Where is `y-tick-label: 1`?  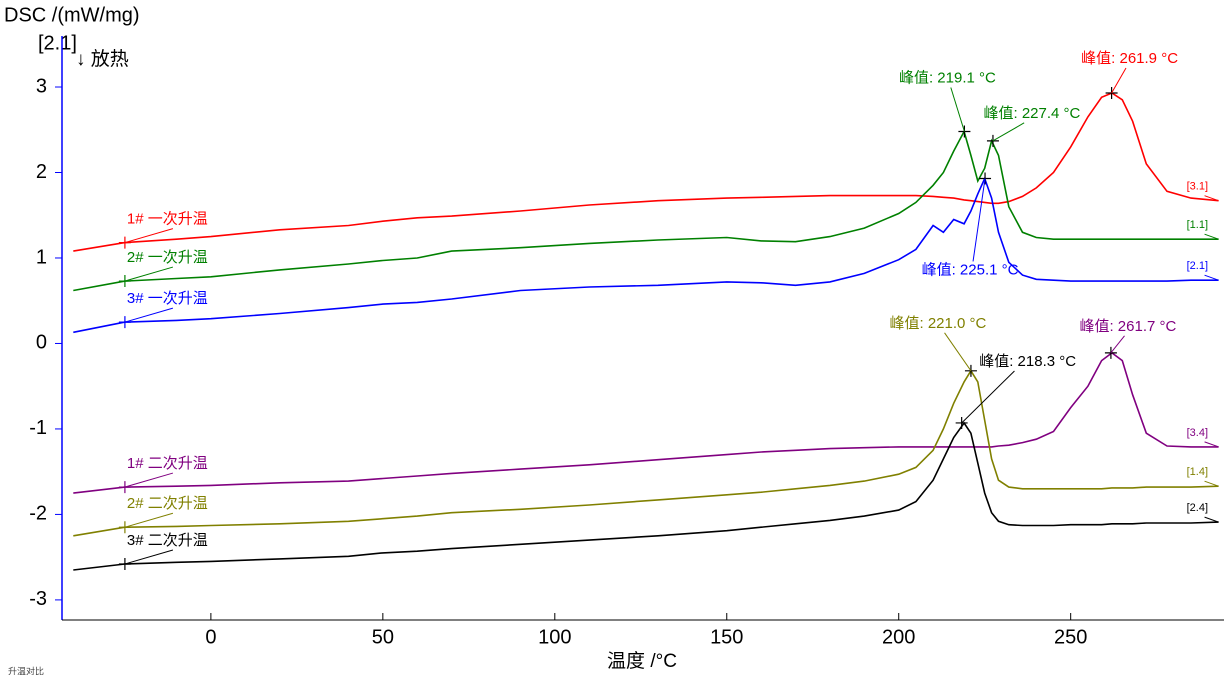 y-tick-label: 1 is located at coordinates (41, 257).